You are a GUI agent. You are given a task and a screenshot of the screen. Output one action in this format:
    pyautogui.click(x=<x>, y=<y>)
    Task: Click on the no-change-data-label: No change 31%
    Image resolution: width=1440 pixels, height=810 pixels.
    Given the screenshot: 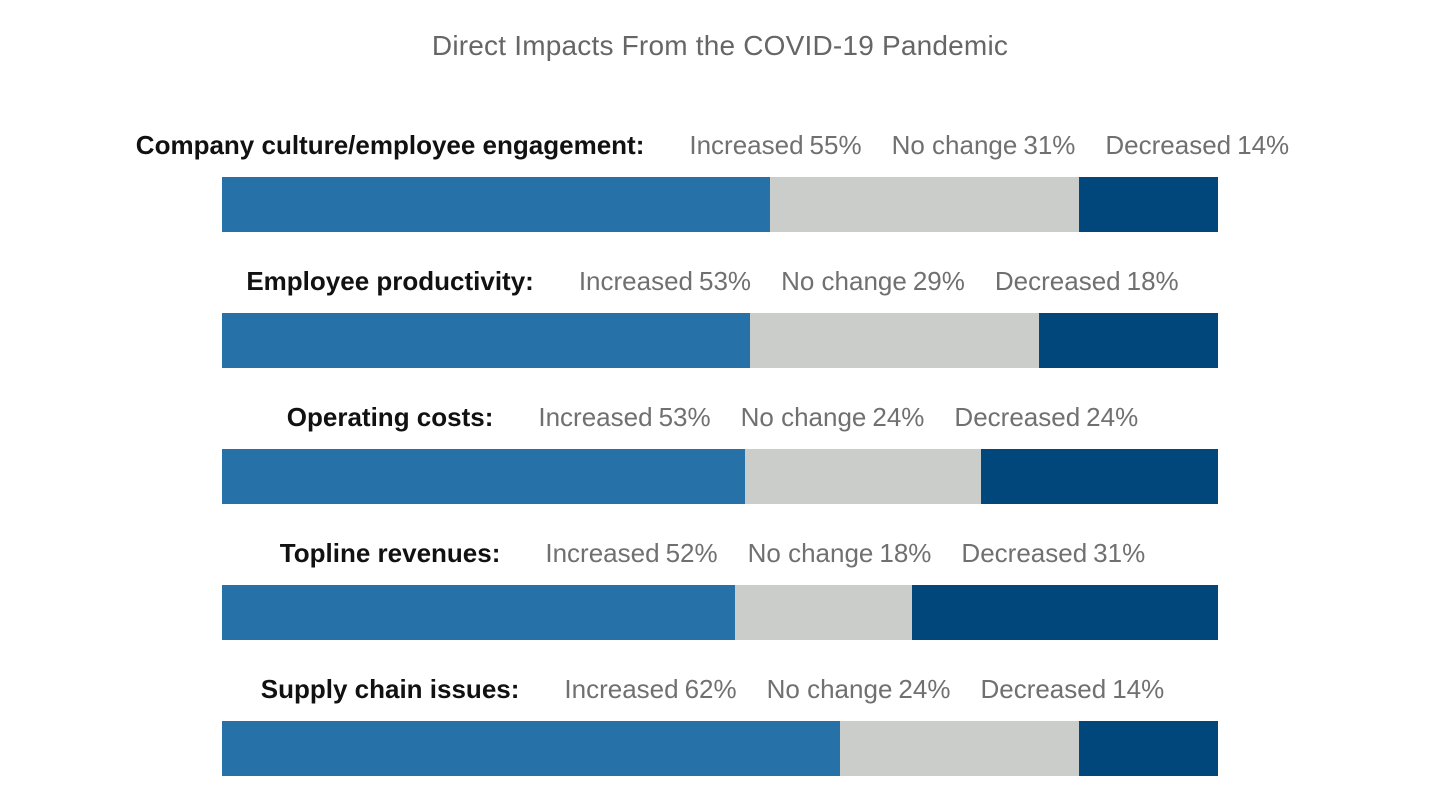 What is the action you would take?
    pyautogui.click(x=984, y=145)
    